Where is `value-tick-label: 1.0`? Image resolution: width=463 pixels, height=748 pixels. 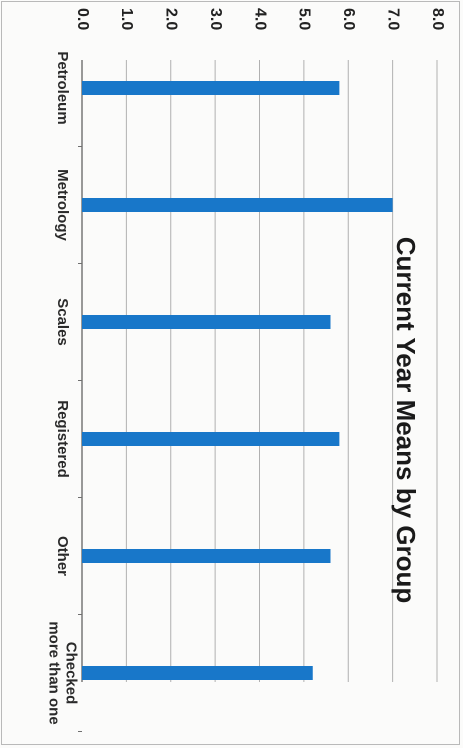
value-tick-label: 1.0 is located at coordinates (126, 19).